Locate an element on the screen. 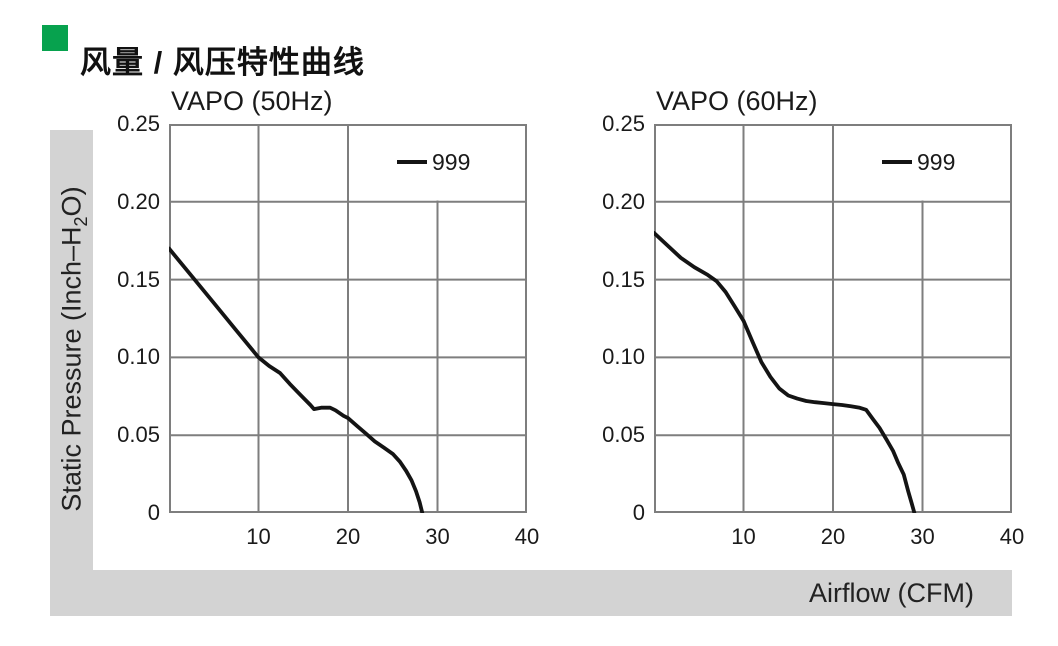  y-axis-title: Static Pressure (Inch–H2O) is located at coordinates (73, 349).